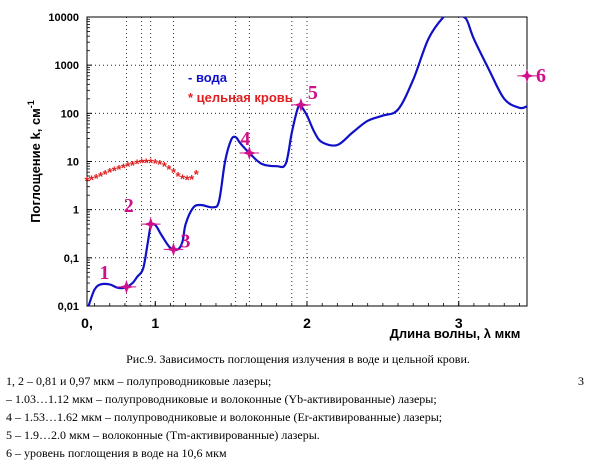 This screenshot has width=596, height=462. What do you see at coordinates (541, 76) in the screenshot?
I see `annotation-label: 6` at bounding box center [541, 76].